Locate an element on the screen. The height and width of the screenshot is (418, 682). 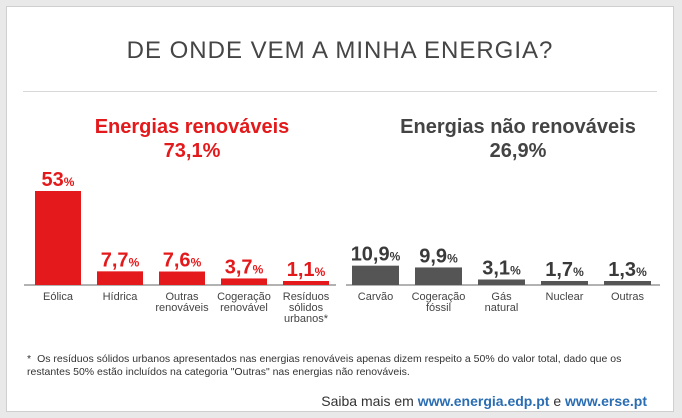
value-label-0-4: 1,1% is located at coordinates (306, 270).